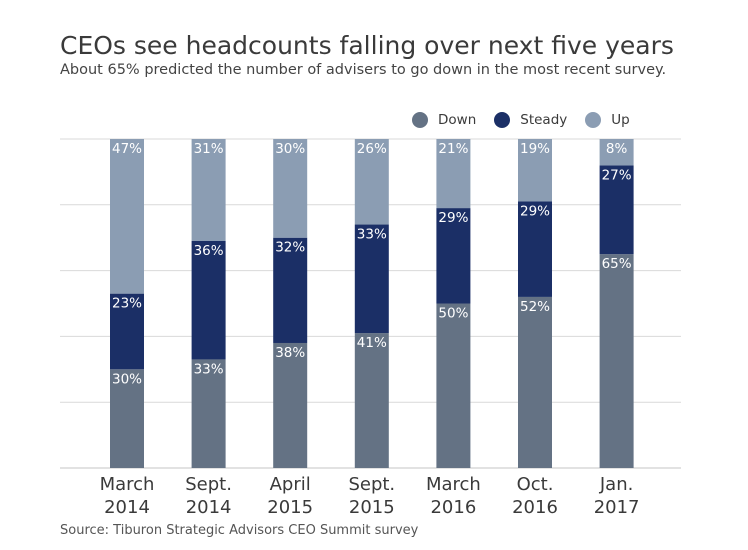 Image resolution: width=748 pixels, height=550 pixels. I want to click on legend-swatch-up, so click(593, 120).